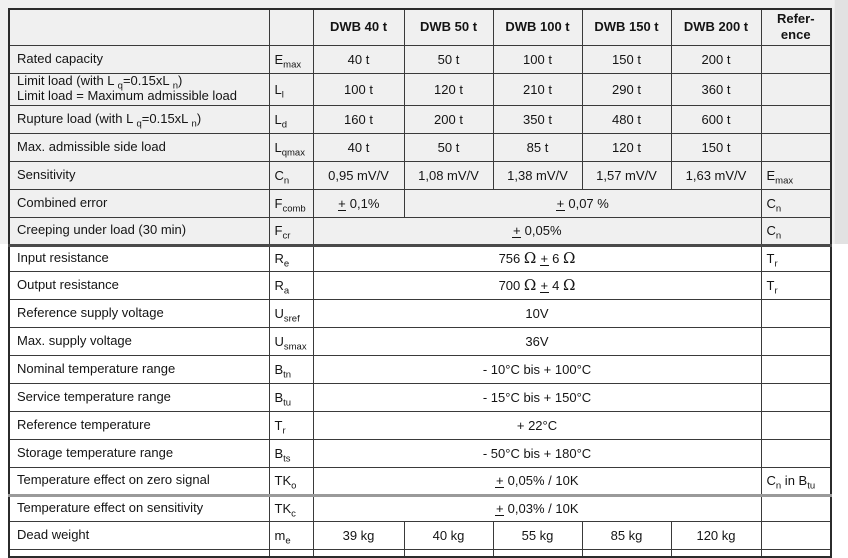  I want to click on row-combined-error: Combined error Fcomb + 0,1% + 0,07 % Cn, so click(420, 203).